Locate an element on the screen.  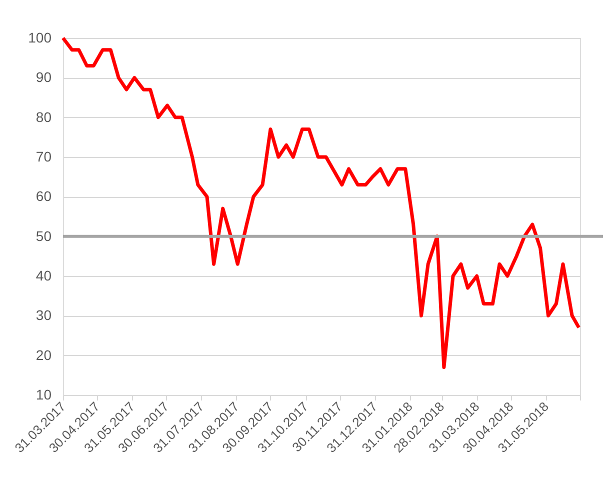
y-tick-label: 90 is located at coordinates (44, 77).